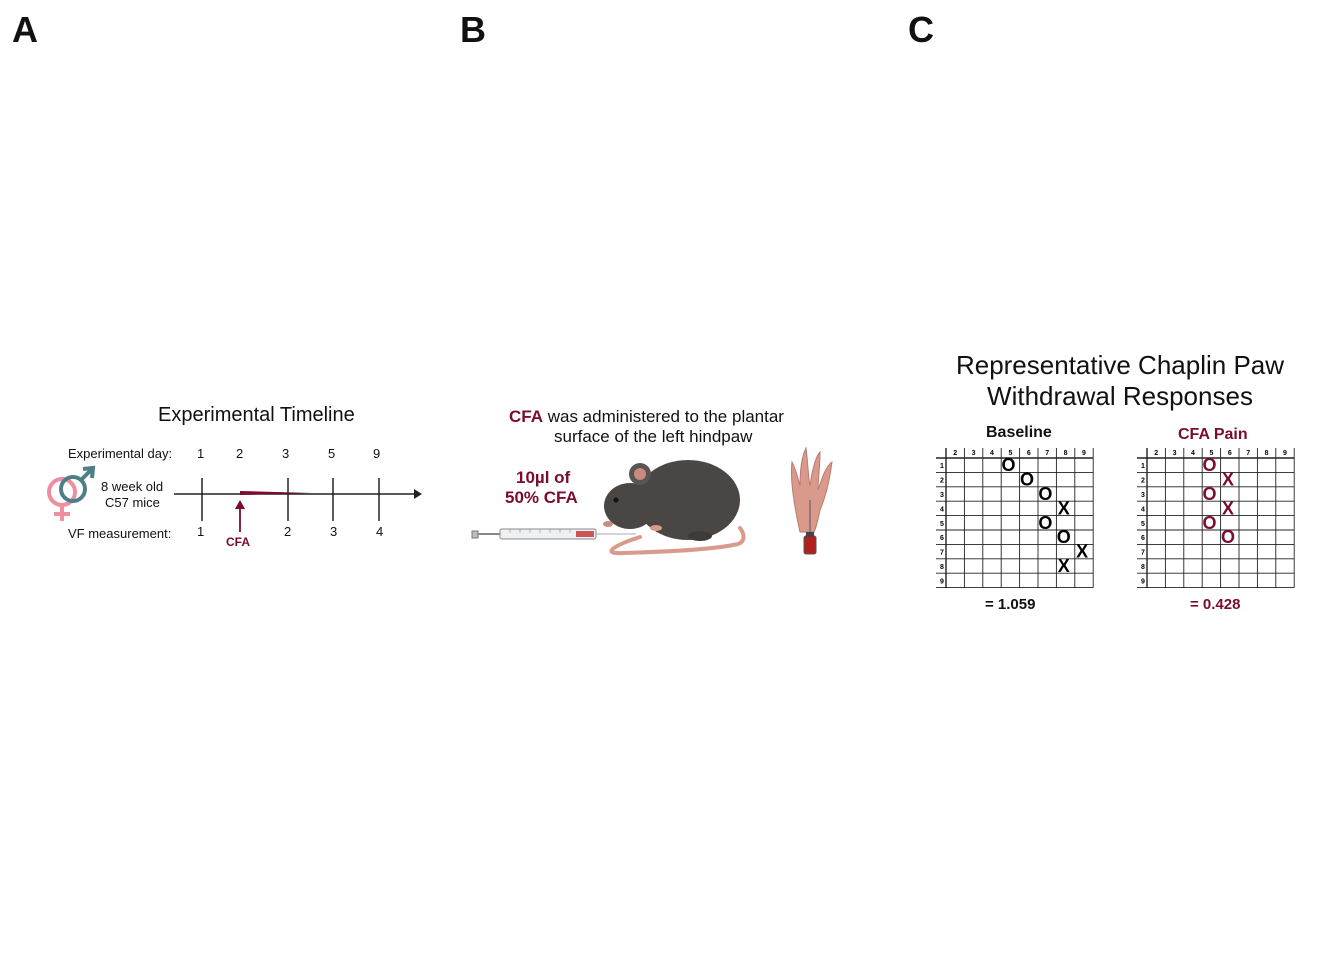  I want to click on cfa-grid-title: CFA Pain, so click(1213, 434).